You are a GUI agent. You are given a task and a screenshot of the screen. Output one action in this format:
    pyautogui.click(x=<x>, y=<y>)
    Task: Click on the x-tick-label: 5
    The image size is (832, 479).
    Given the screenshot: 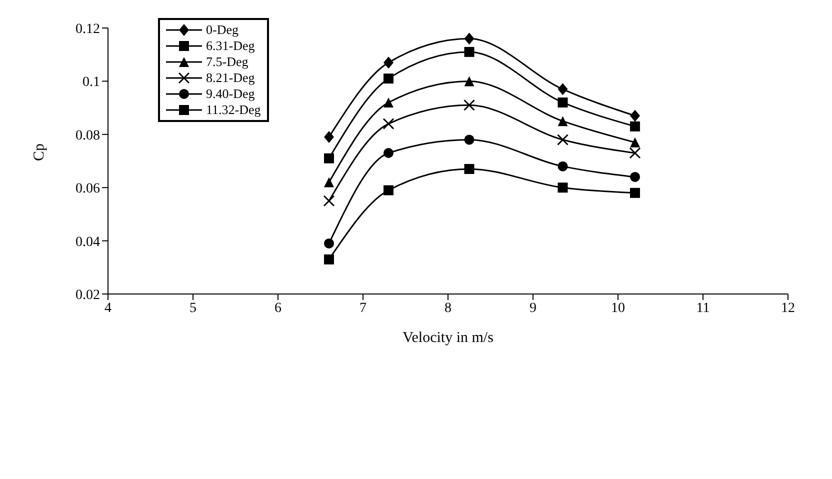 What is the action you would take?
    pyautogui.click(x=193, y=308)
    